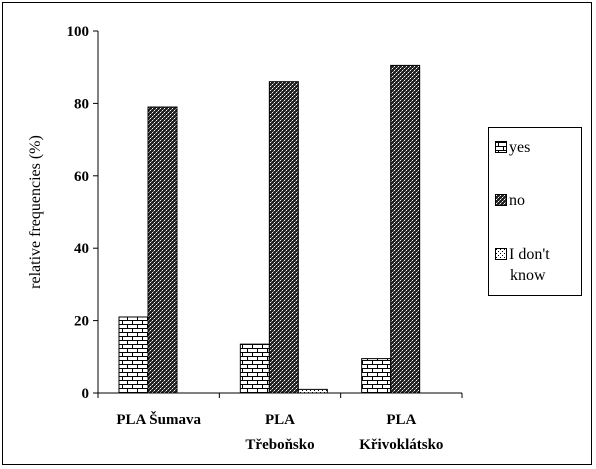 The width and height of the screenshot is (596, 469). Describe the element at coordinates (86, 394) in the screenshot. I see `y-tick-label: 0` at that location.